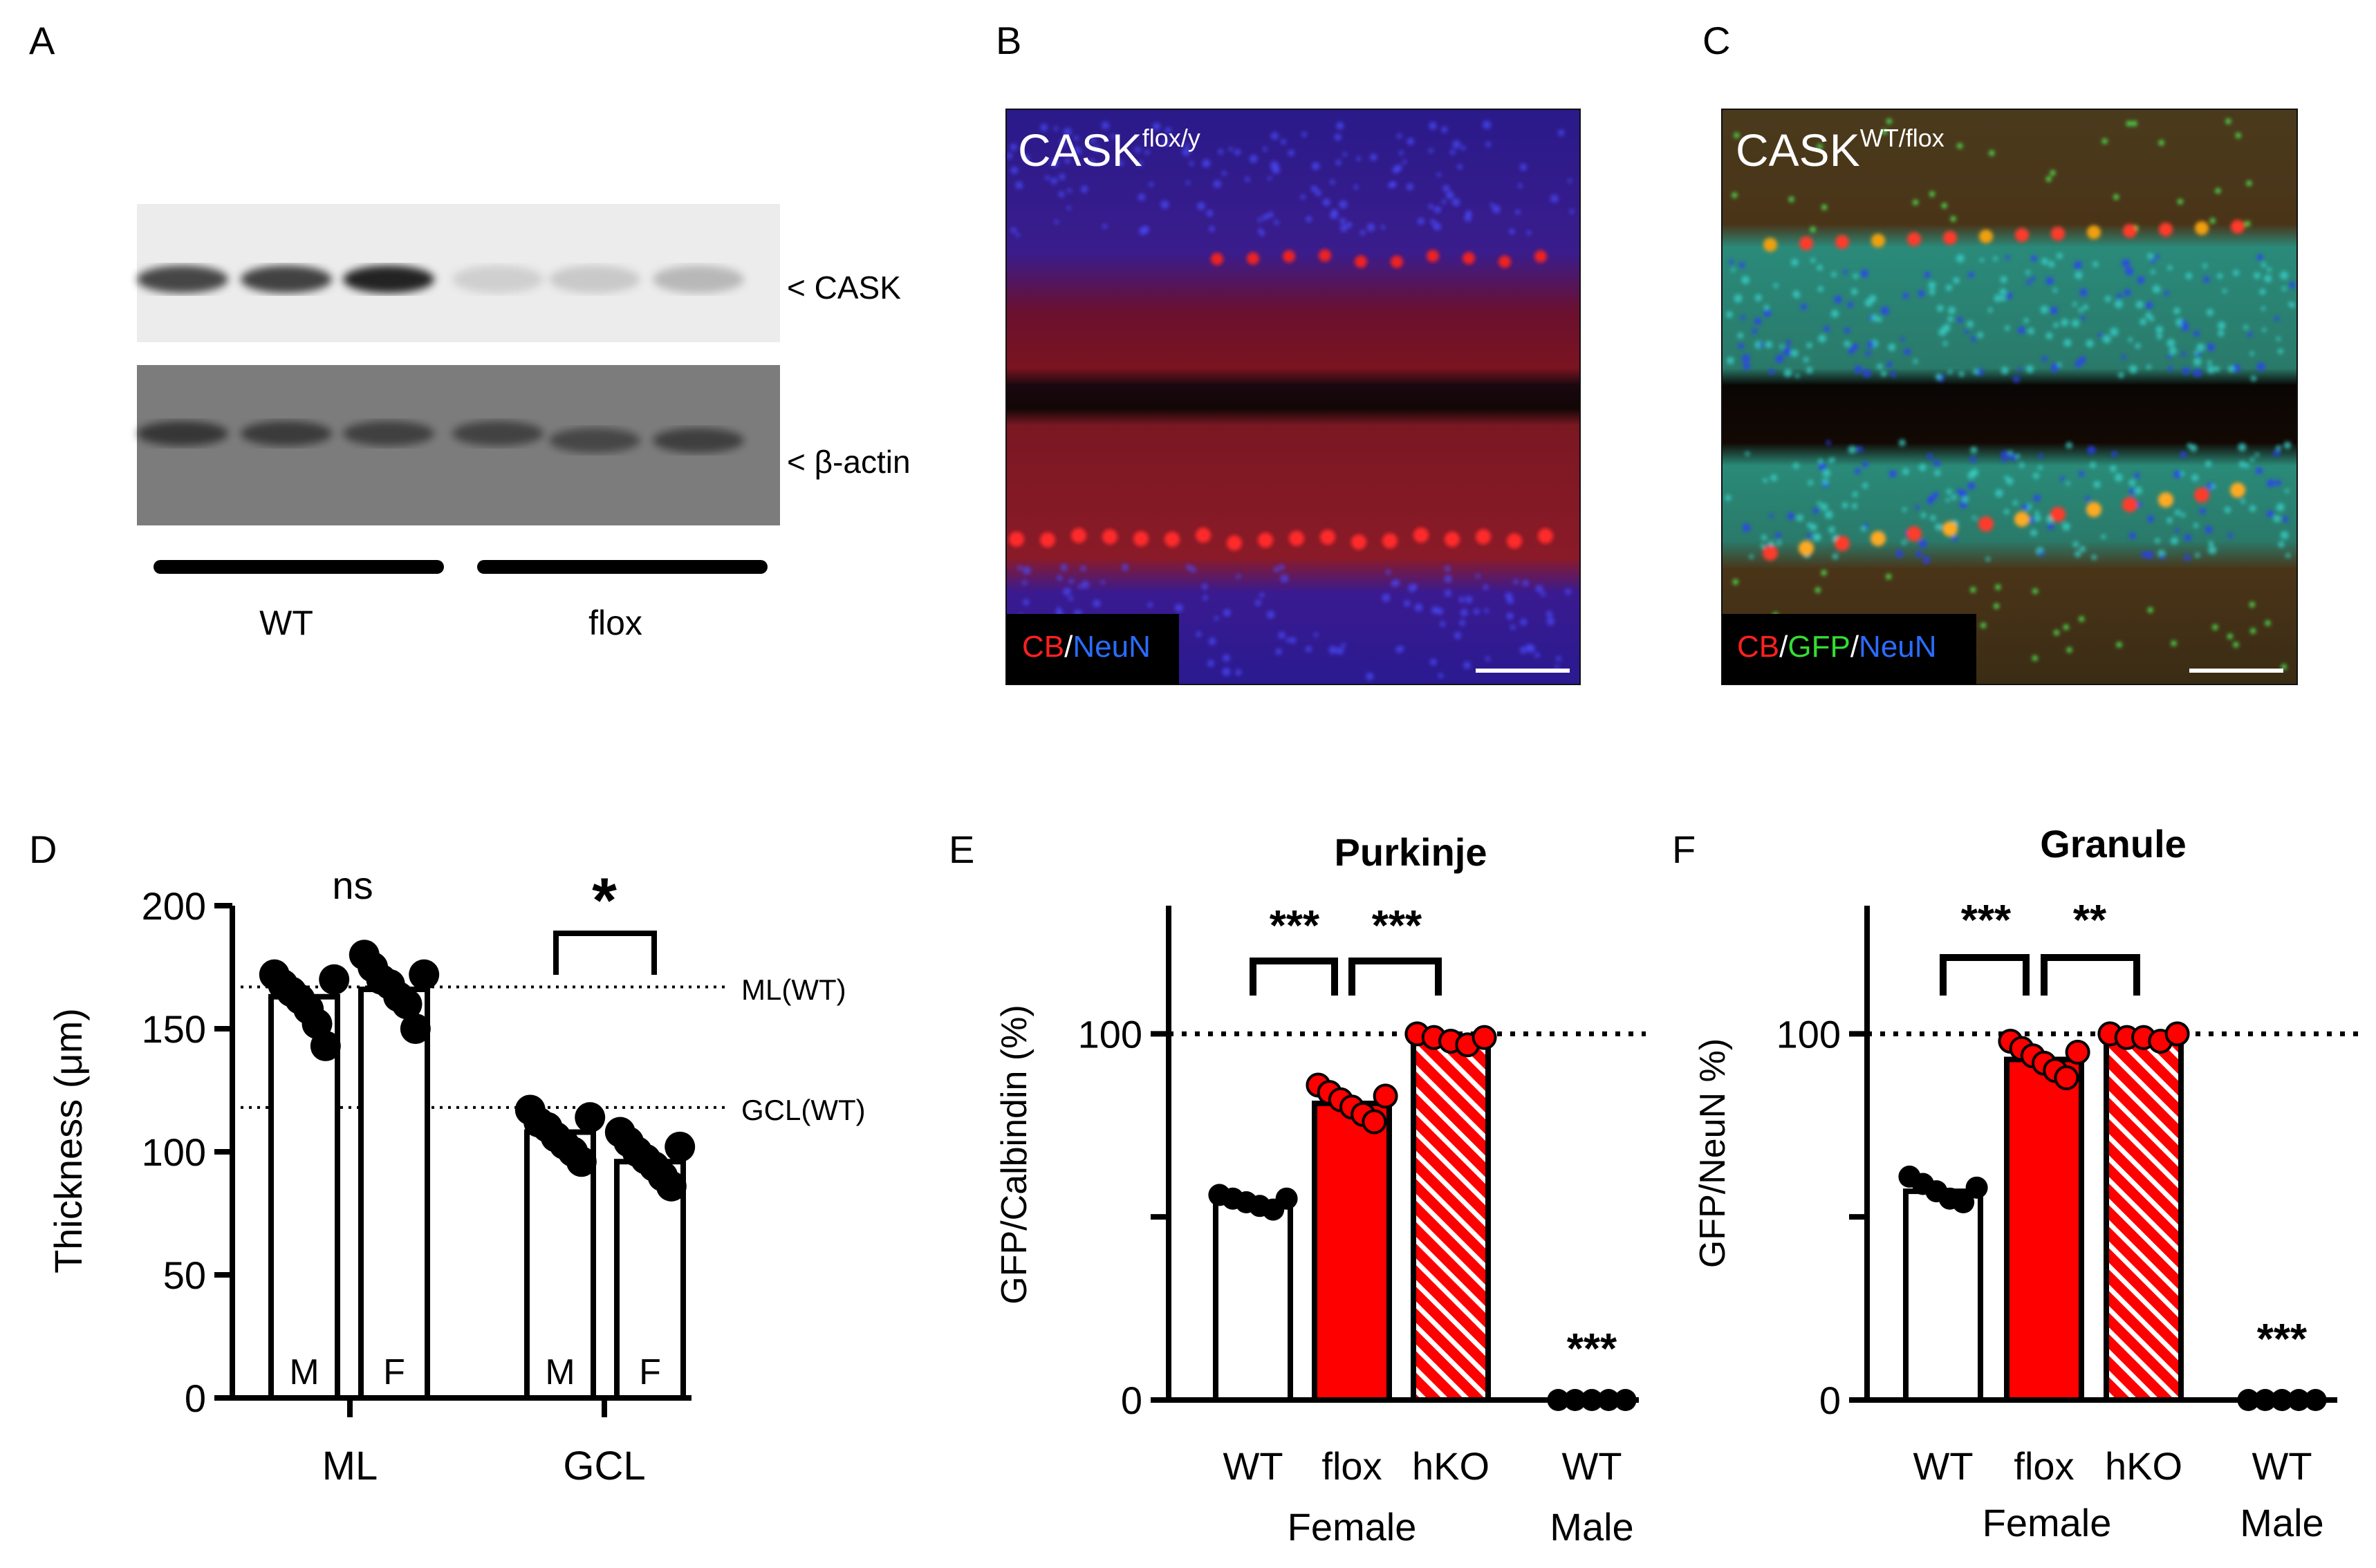 The height and width of the screenshot is (1568, 2376). What do you see at coordinates (2044, 1466) in the screenshot?
I see `bar-label: flox` at bounding box center [2044, 1466].